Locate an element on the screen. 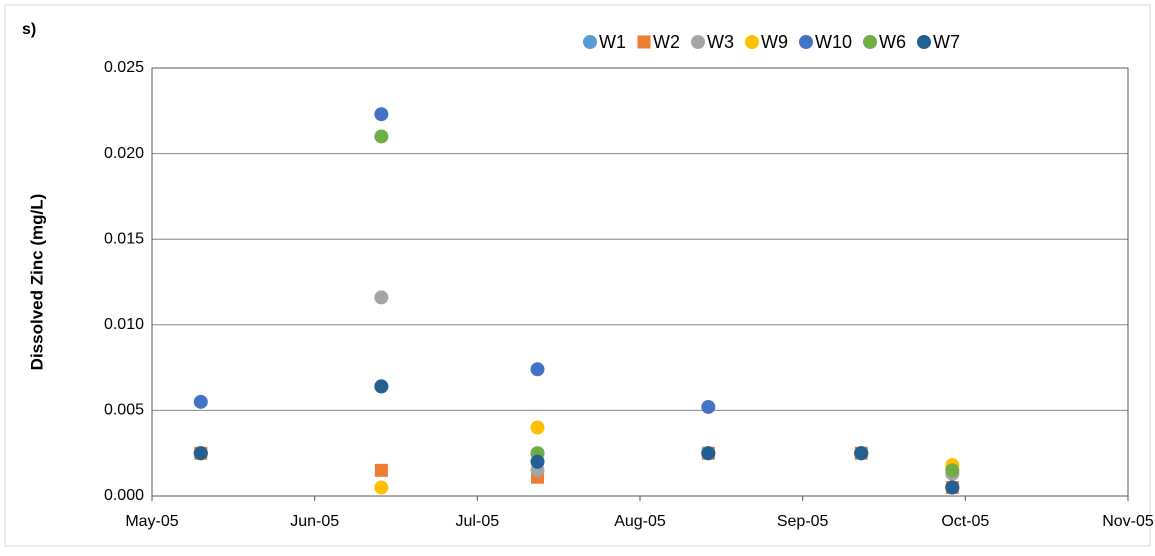 The width and height of the screenshot is (1155, 556). y-tick-label: 0.000 is located at coordinates (124, 495).